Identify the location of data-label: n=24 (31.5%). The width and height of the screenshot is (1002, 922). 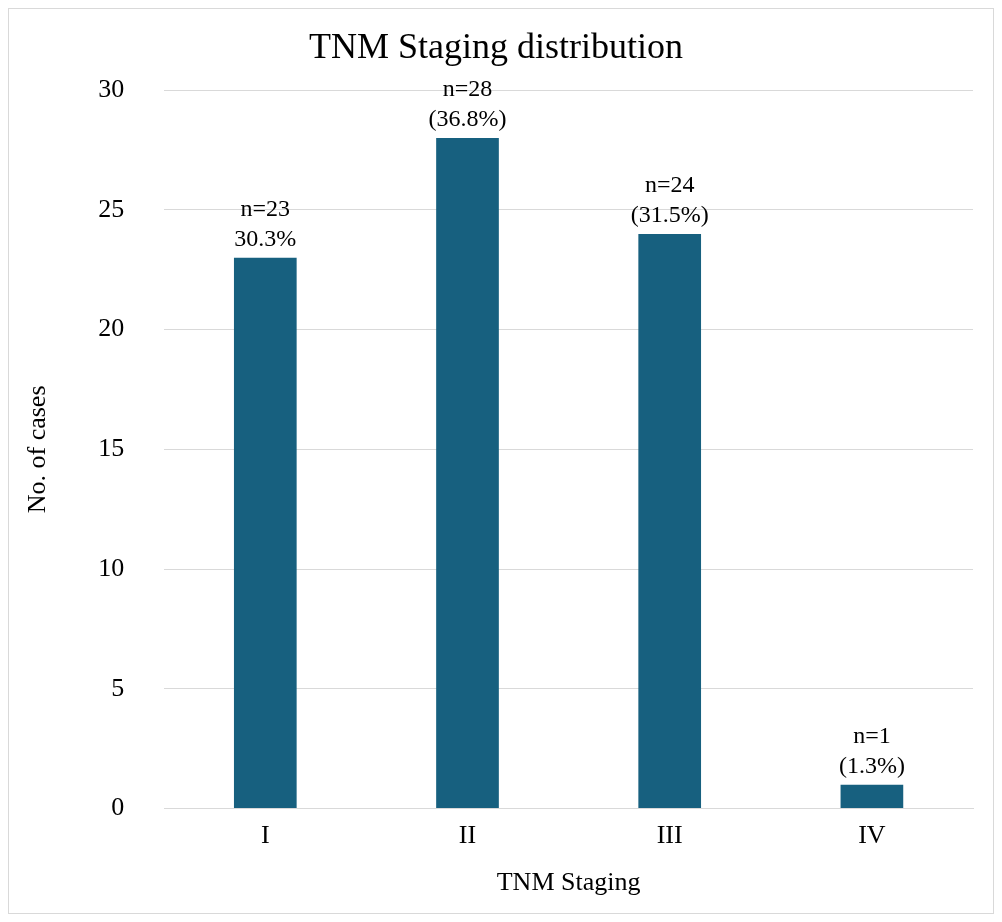
(669, 199).